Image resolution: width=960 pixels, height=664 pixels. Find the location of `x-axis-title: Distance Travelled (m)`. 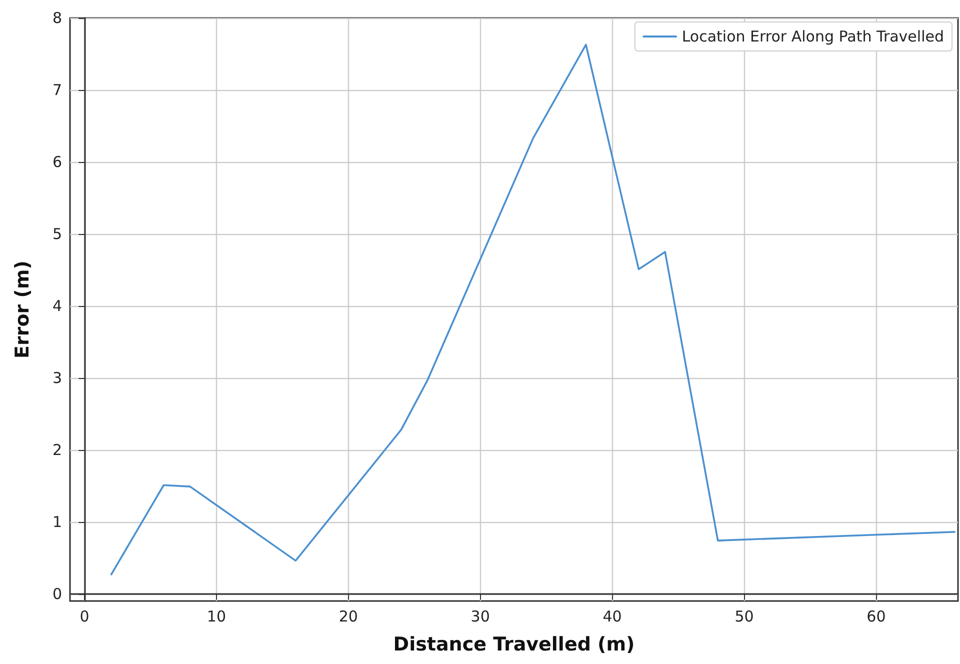

x-axis-title: Distance Travelled (m) is located at coordinates (514, 645).